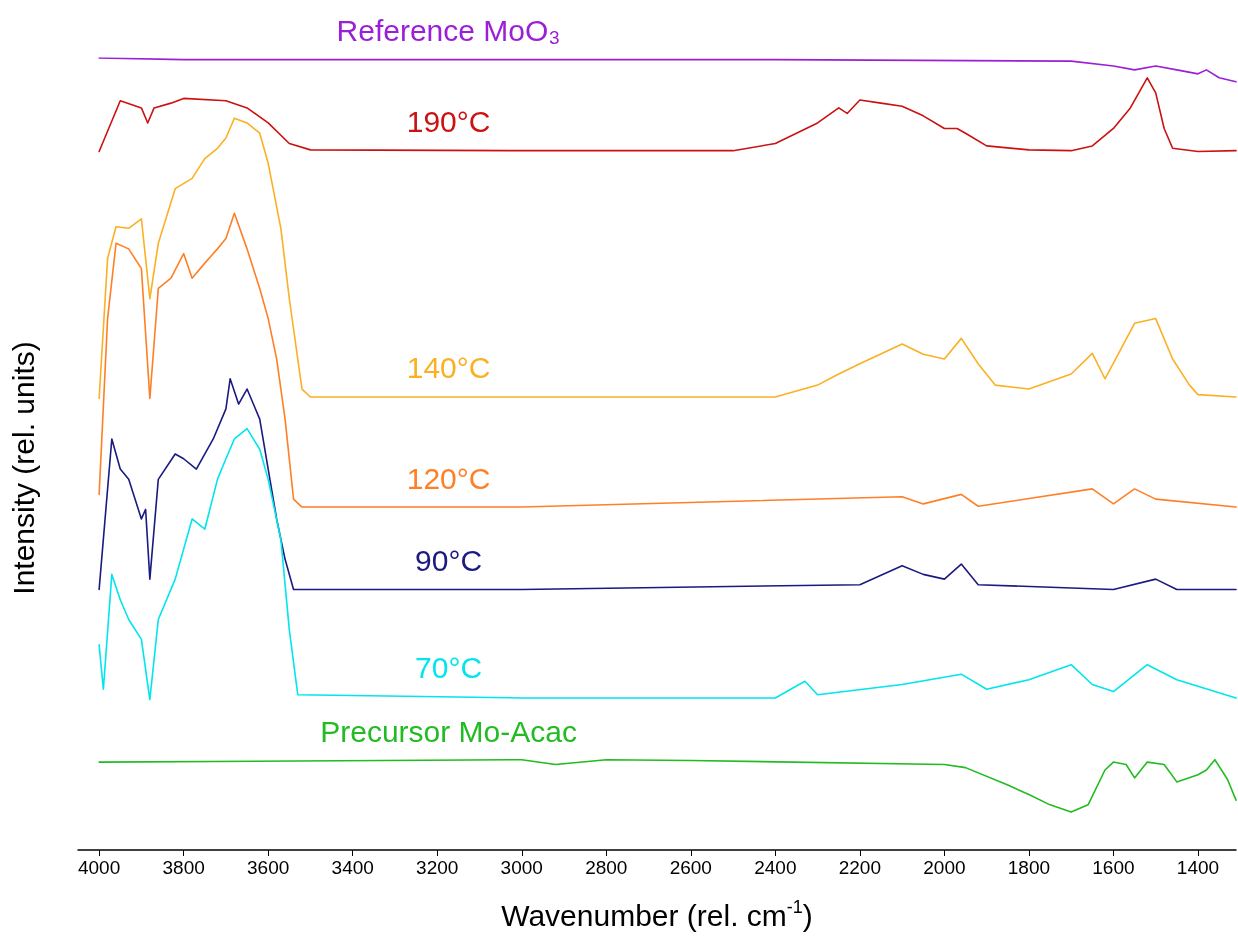  Describe the element at coordinates (944, 867) in the screenshot. I see `x-tick-label: 2000` at that location.